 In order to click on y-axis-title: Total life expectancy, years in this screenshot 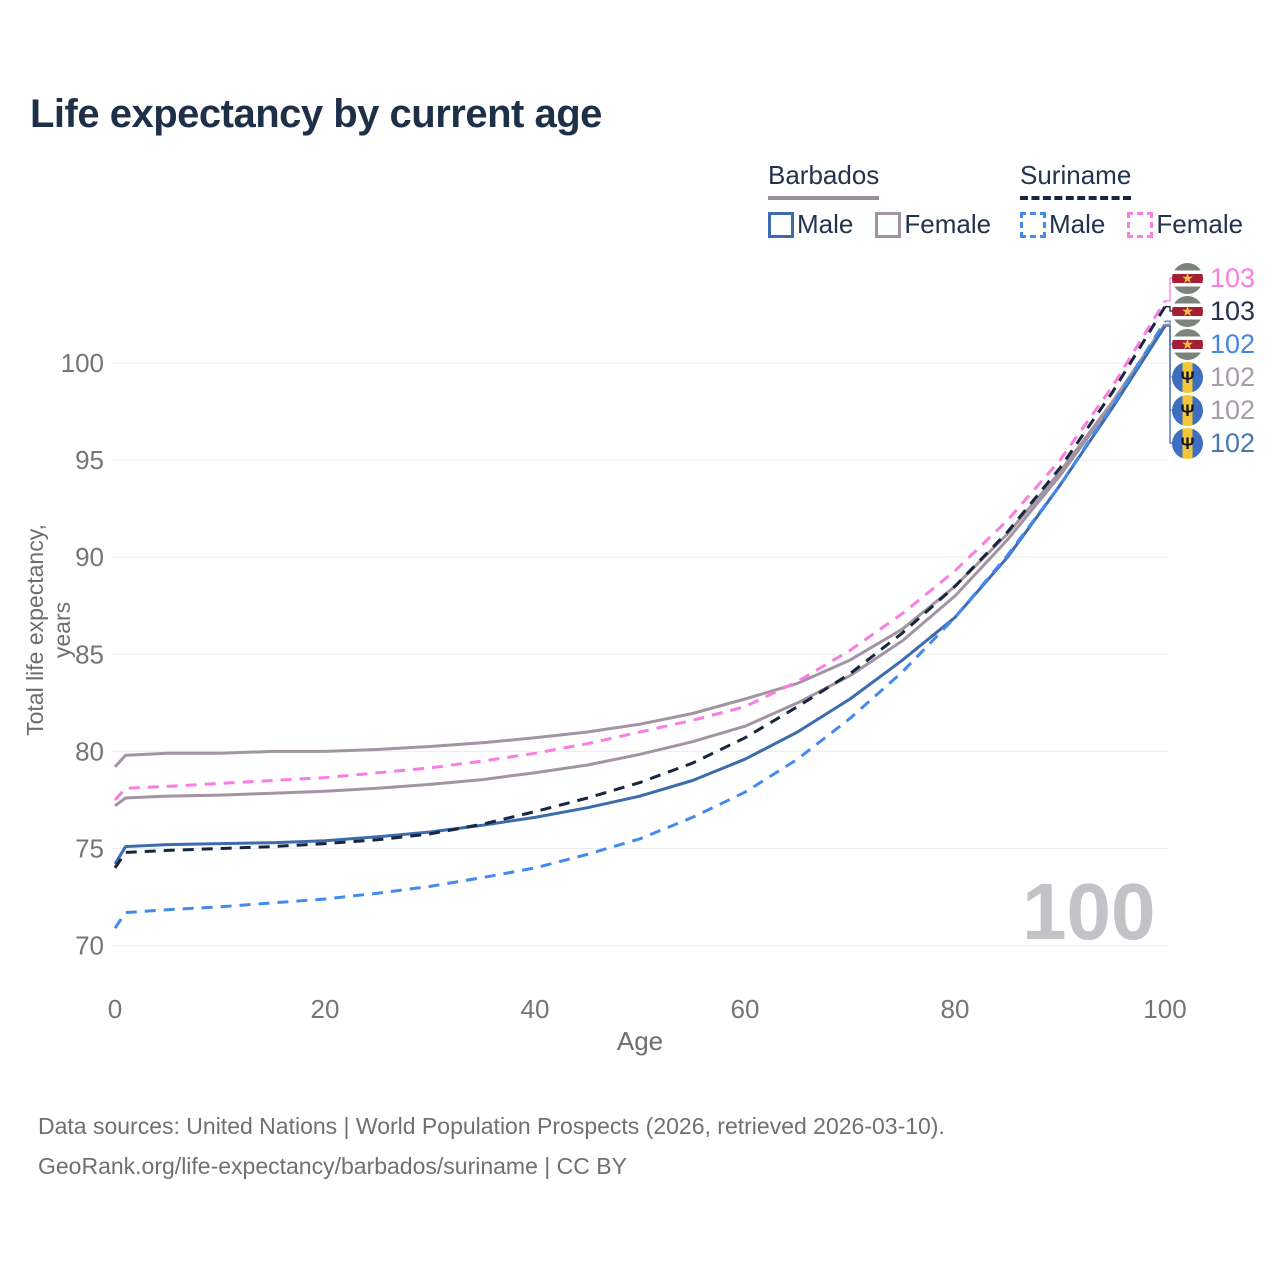, I will do `click(48, 630)`.